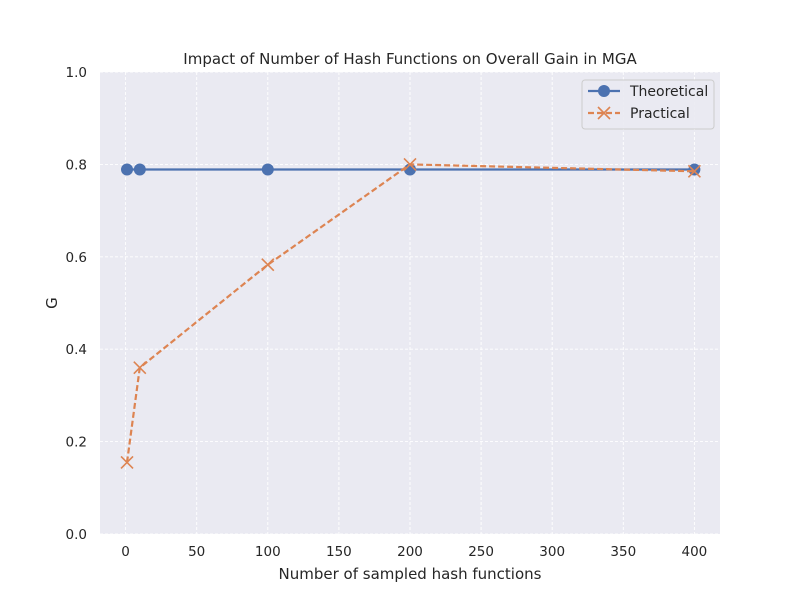 This screenshot has width=800, height=600. I want to click on legend-label-theoretical: Theoretical, so click(668, 92).